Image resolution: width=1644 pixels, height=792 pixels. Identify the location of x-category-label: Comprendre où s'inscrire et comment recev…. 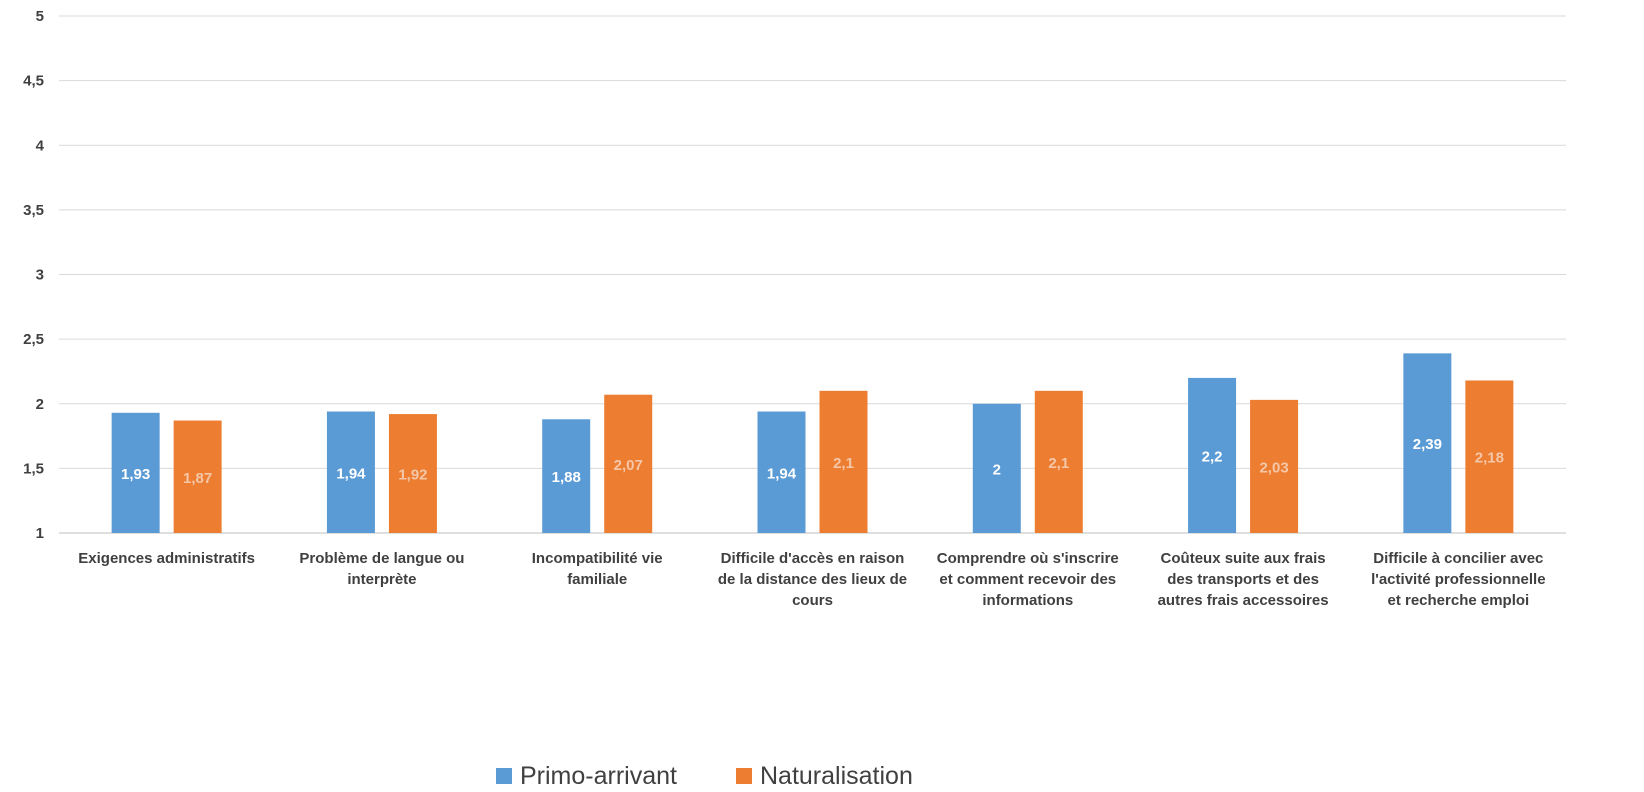
(1028, 579).